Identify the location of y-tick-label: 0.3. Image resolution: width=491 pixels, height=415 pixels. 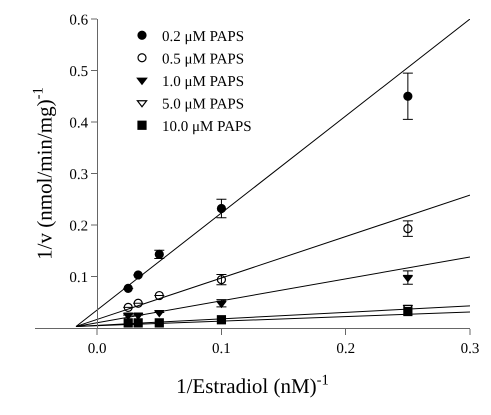
(78, 174).